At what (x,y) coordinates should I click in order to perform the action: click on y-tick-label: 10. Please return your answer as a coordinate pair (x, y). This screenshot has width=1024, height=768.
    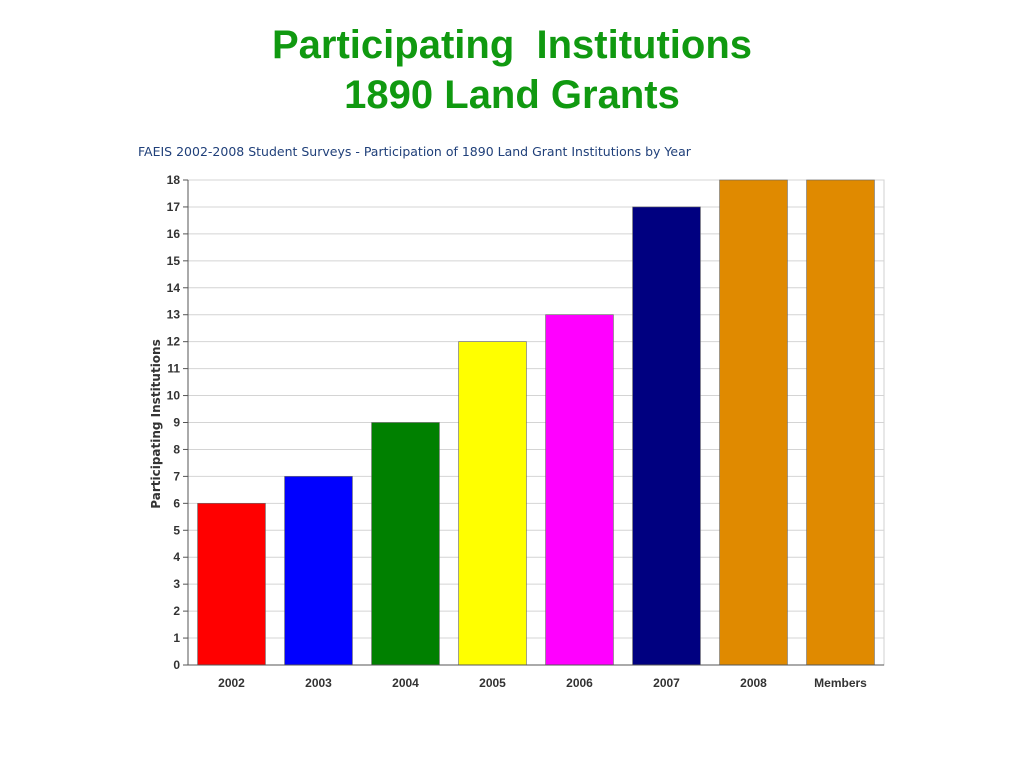
    Looking at the image, I should click on (174, 396).